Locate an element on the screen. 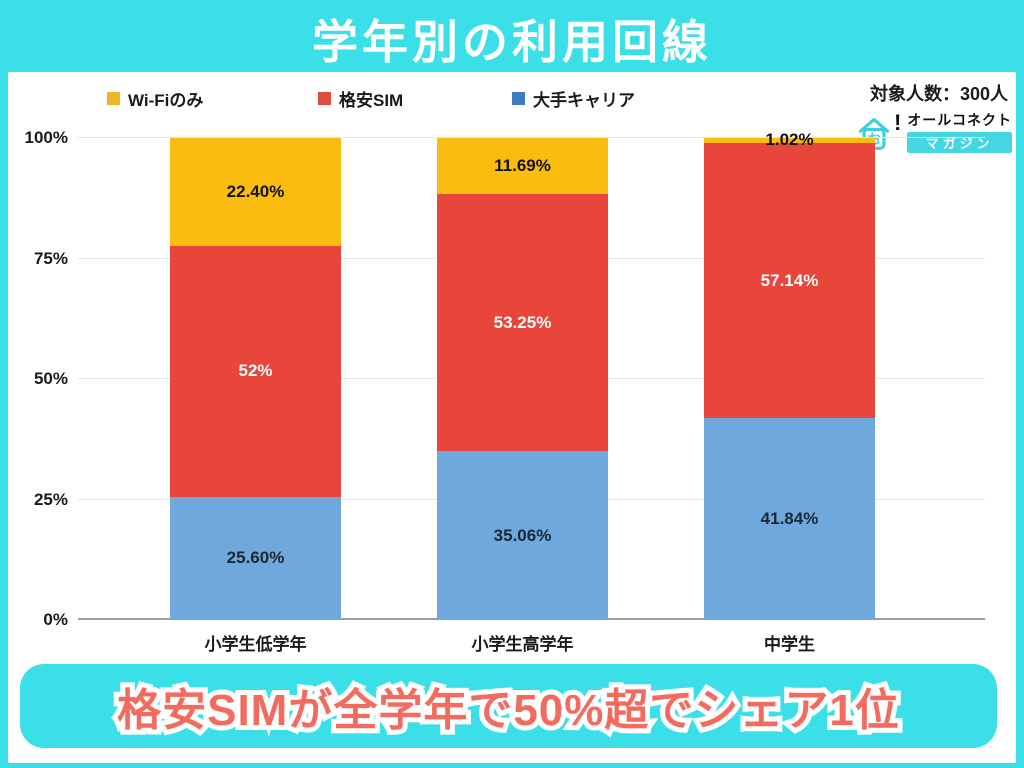 This screenshot has width=1024, height=768. legend-swatch-yellow is located at coordinates (113, 98).